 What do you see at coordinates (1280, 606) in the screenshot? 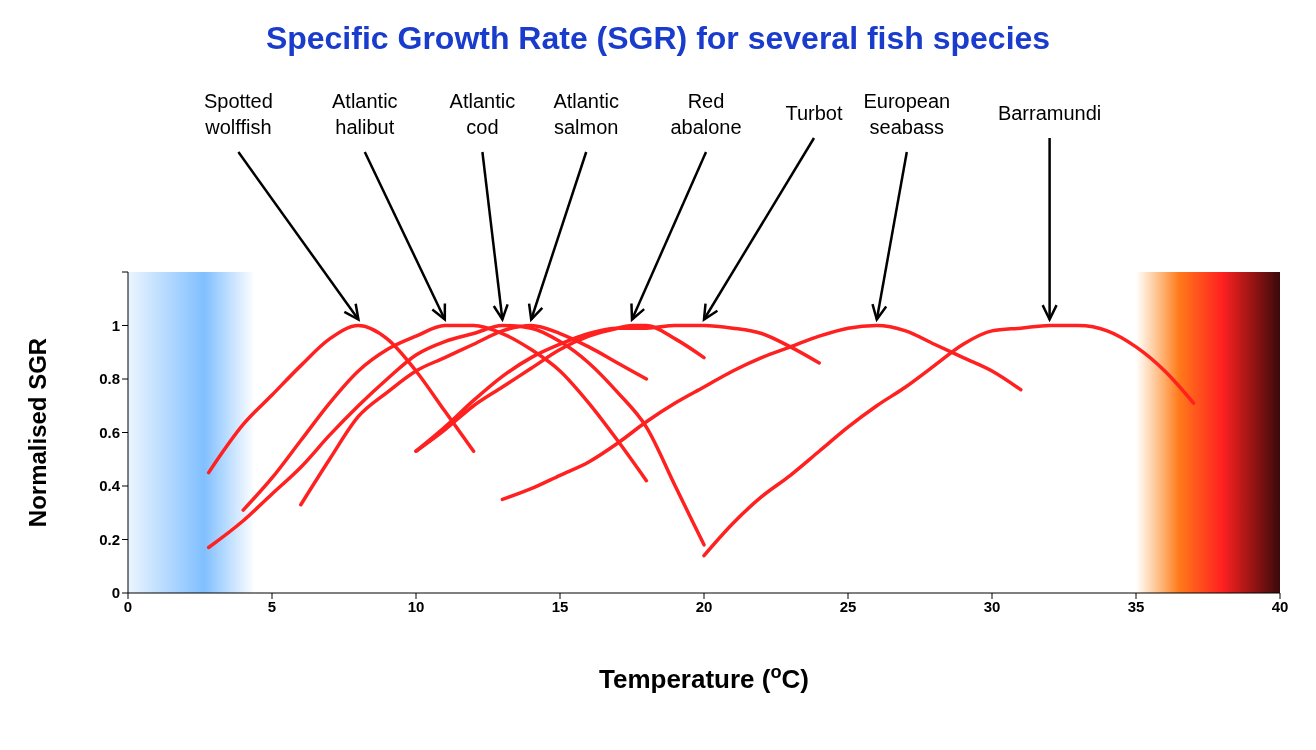
I see `x-tick-label: 40` at bounding box center [1280, 606].